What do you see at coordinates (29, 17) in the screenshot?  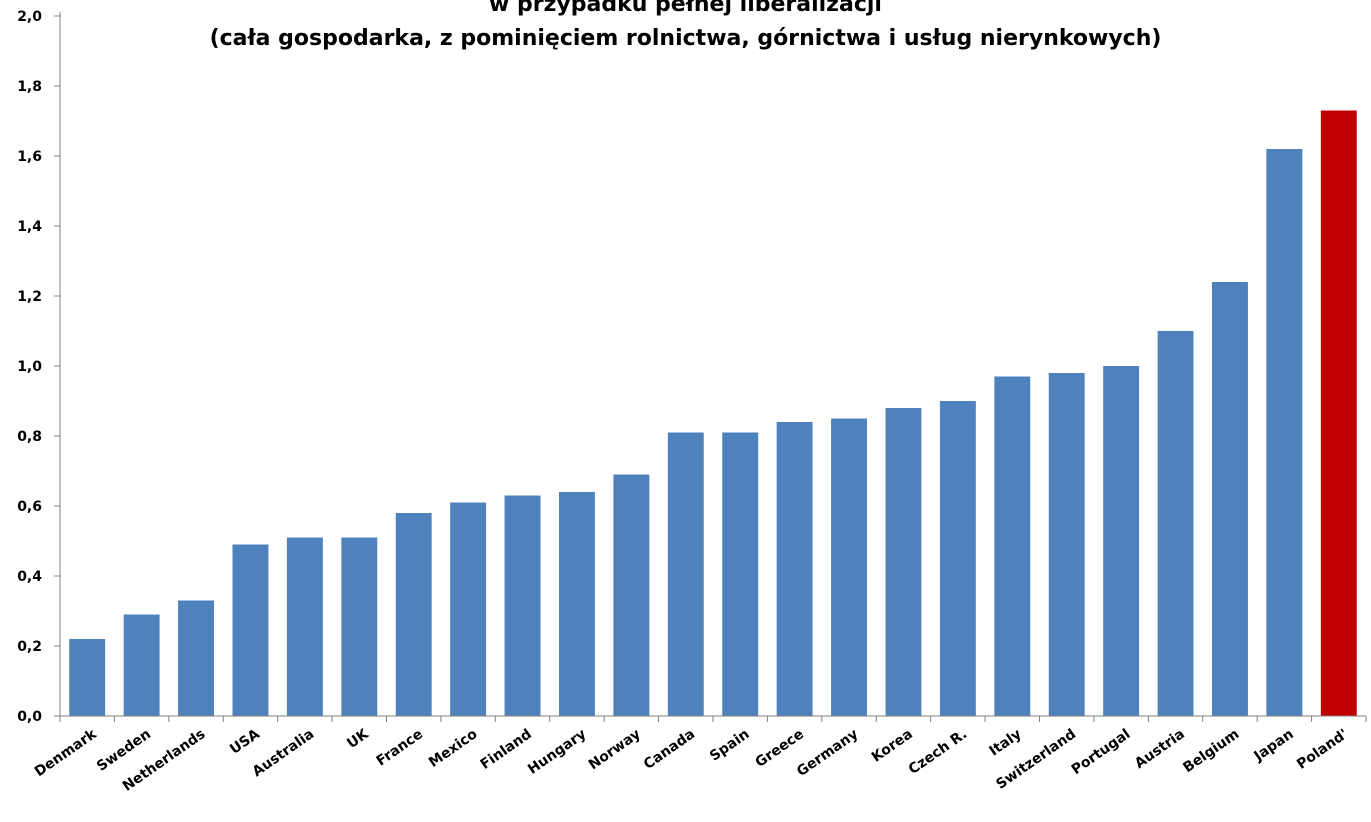 I see `y-tick-label: 2,0` at bounding box center [29, 17].